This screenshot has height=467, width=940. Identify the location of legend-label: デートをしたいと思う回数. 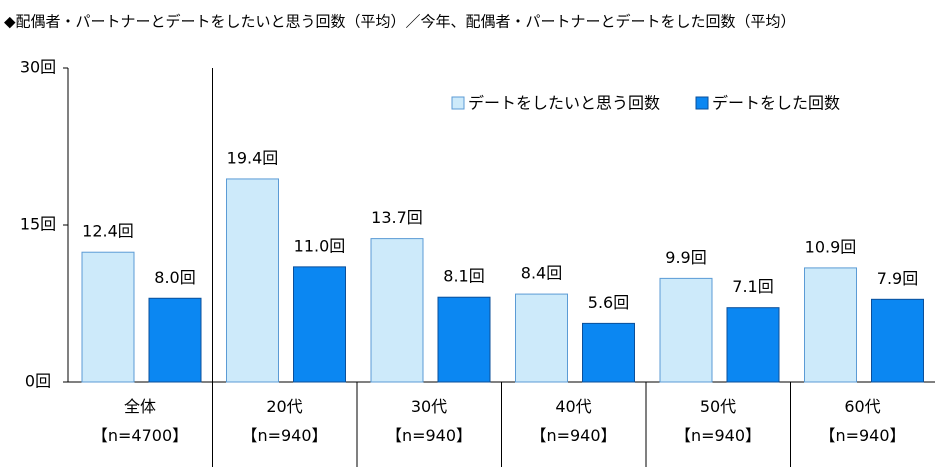
(564, 103).